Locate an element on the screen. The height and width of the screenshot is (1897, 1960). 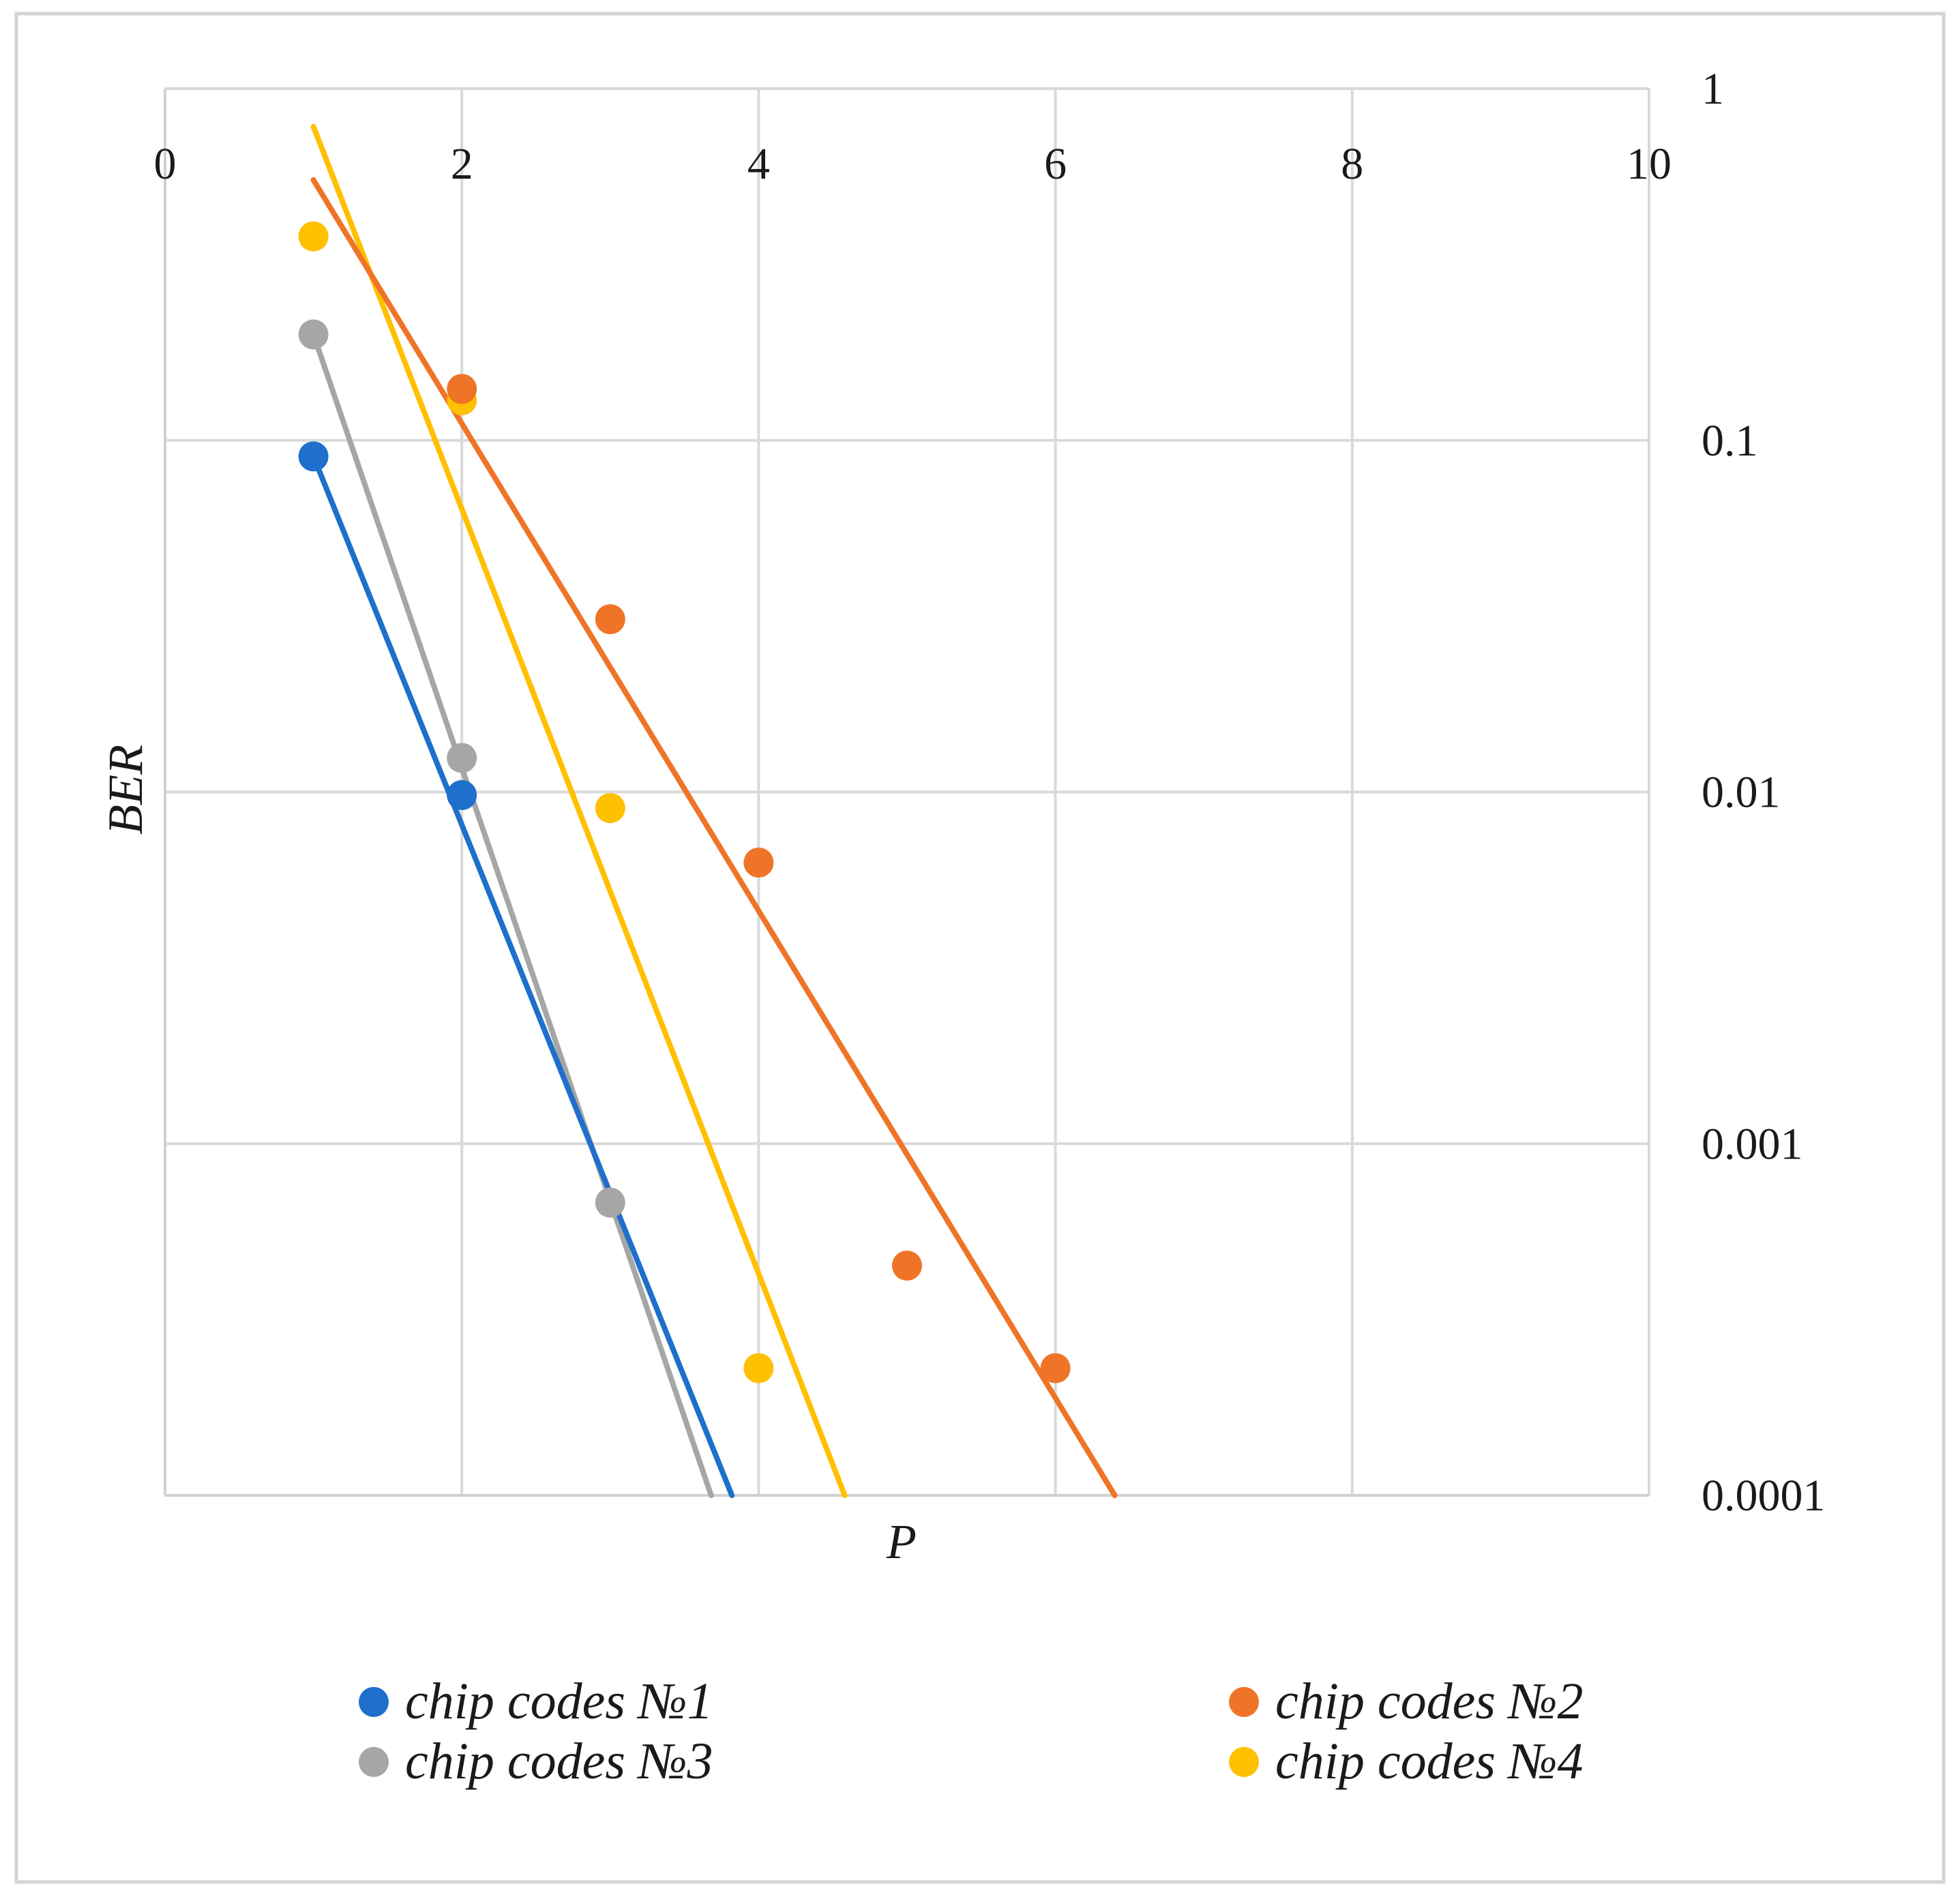
y-tick-label: 0.0001 is located at coordinates (1764, 1496).